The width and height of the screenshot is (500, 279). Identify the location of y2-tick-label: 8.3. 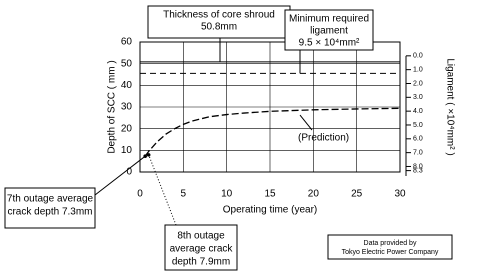
(418, 170).